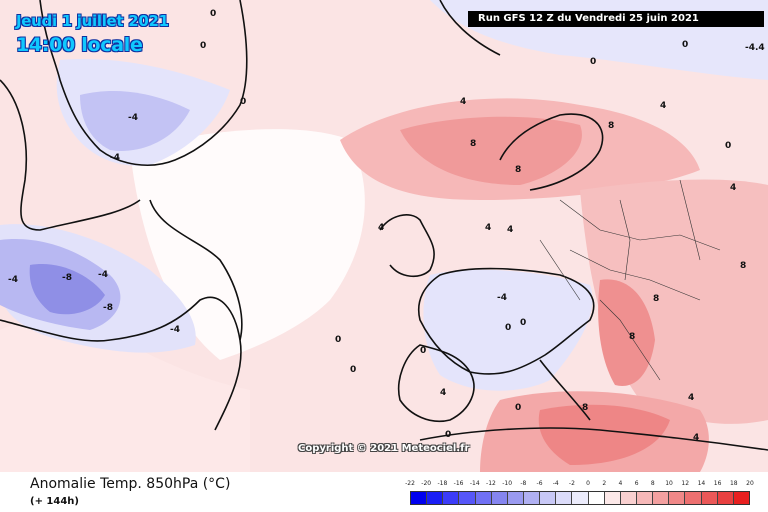 The width and height of the screenshot is (768, 512). Describe the element at coordinates (79, 45) in the screenshot. I see `forecast-time: 14:00 locale` at that location.